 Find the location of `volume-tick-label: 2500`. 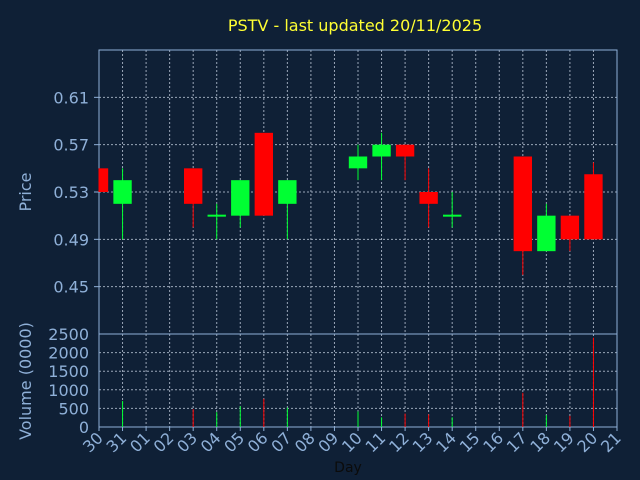

volume-tick-label: 2500 is located at coordinates (68, 334).